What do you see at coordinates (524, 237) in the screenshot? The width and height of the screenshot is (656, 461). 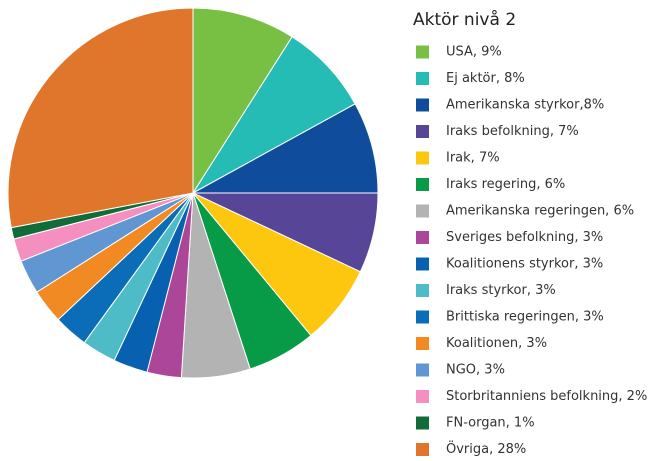 I see `legend-label: Sveriges befolkning, 3%` at bounding box center [524, 237].